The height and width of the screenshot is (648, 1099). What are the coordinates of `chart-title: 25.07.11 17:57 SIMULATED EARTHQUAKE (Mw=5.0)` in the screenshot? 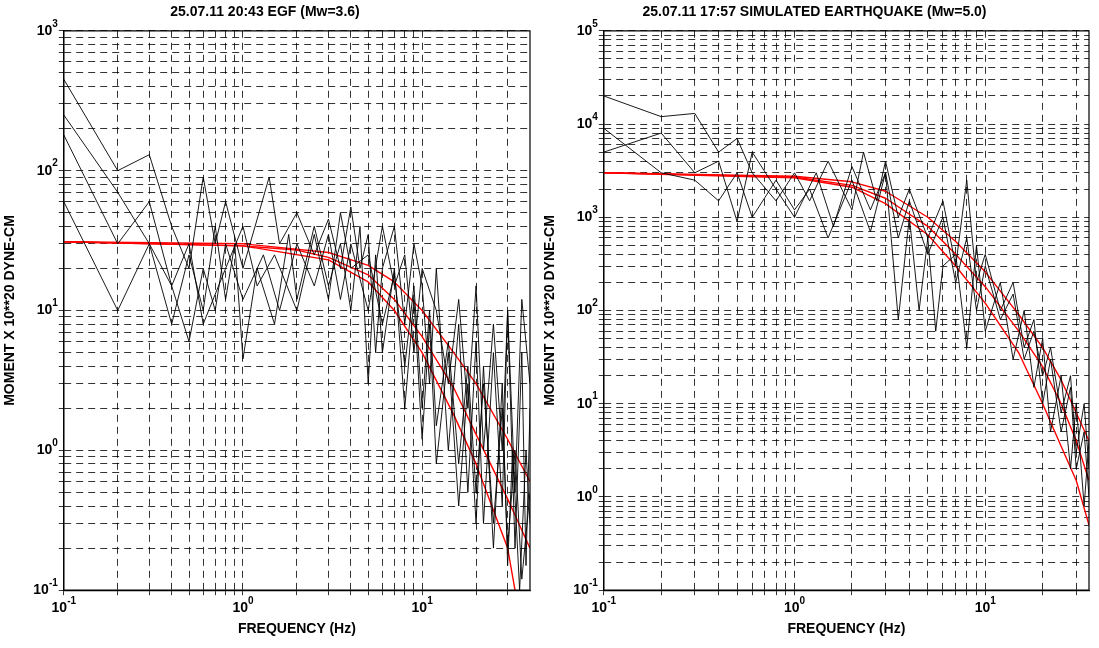 It's located at (814, 11).